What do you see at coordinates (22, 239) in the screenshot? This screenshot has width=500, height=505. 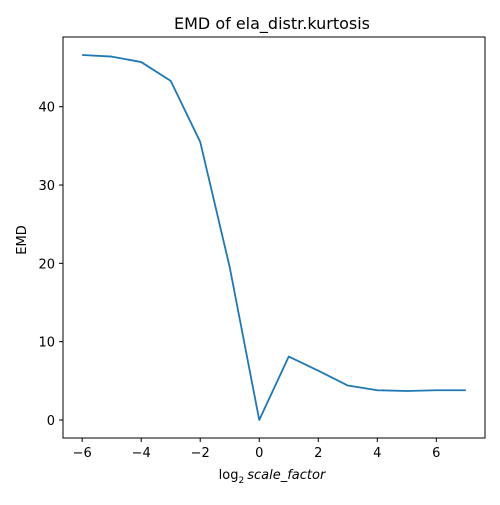 I see `y-axis-label: EMD` at bounding box center [22, 239].